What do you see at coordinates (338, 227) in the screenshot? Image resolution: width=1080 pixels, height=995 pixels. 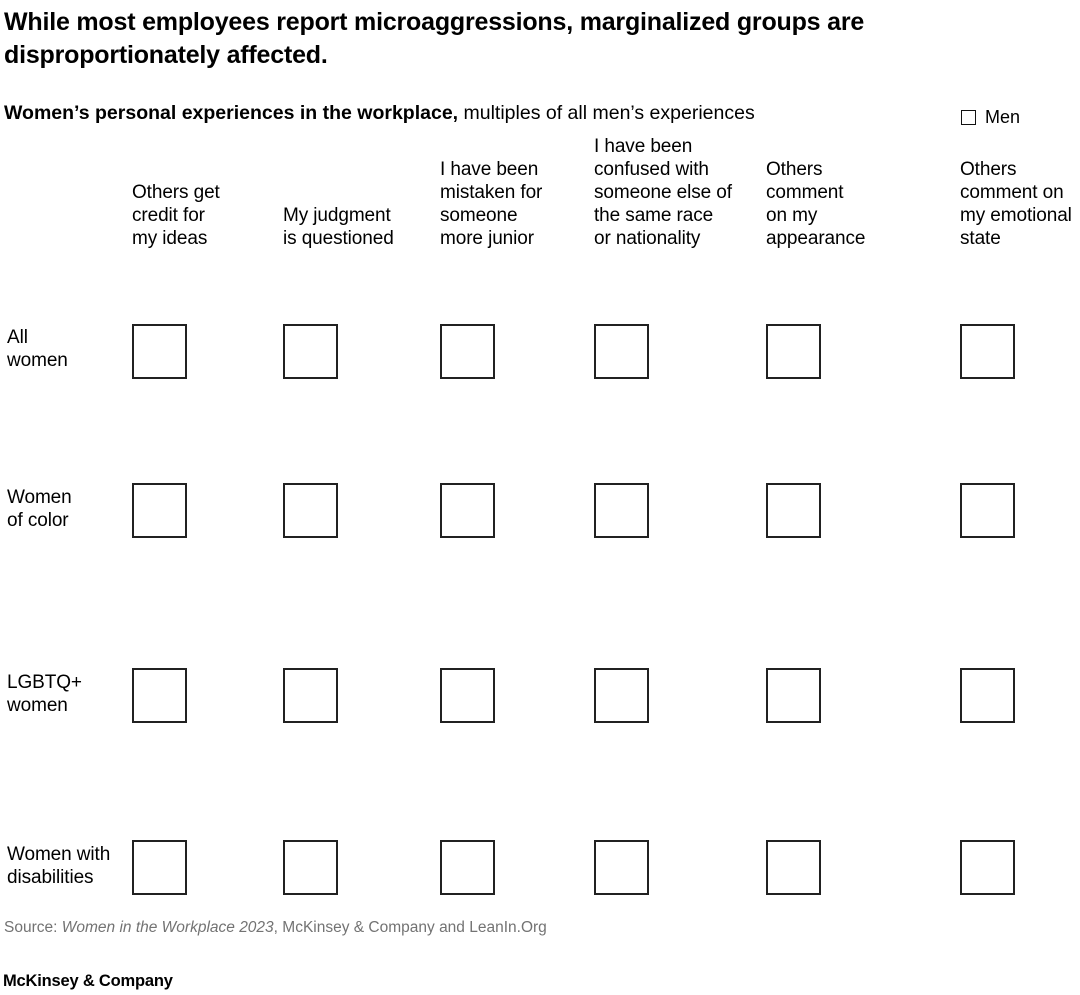 I see `column-header-judgment-questioned: My judgment is questioned` at bounding box center [338, 227].